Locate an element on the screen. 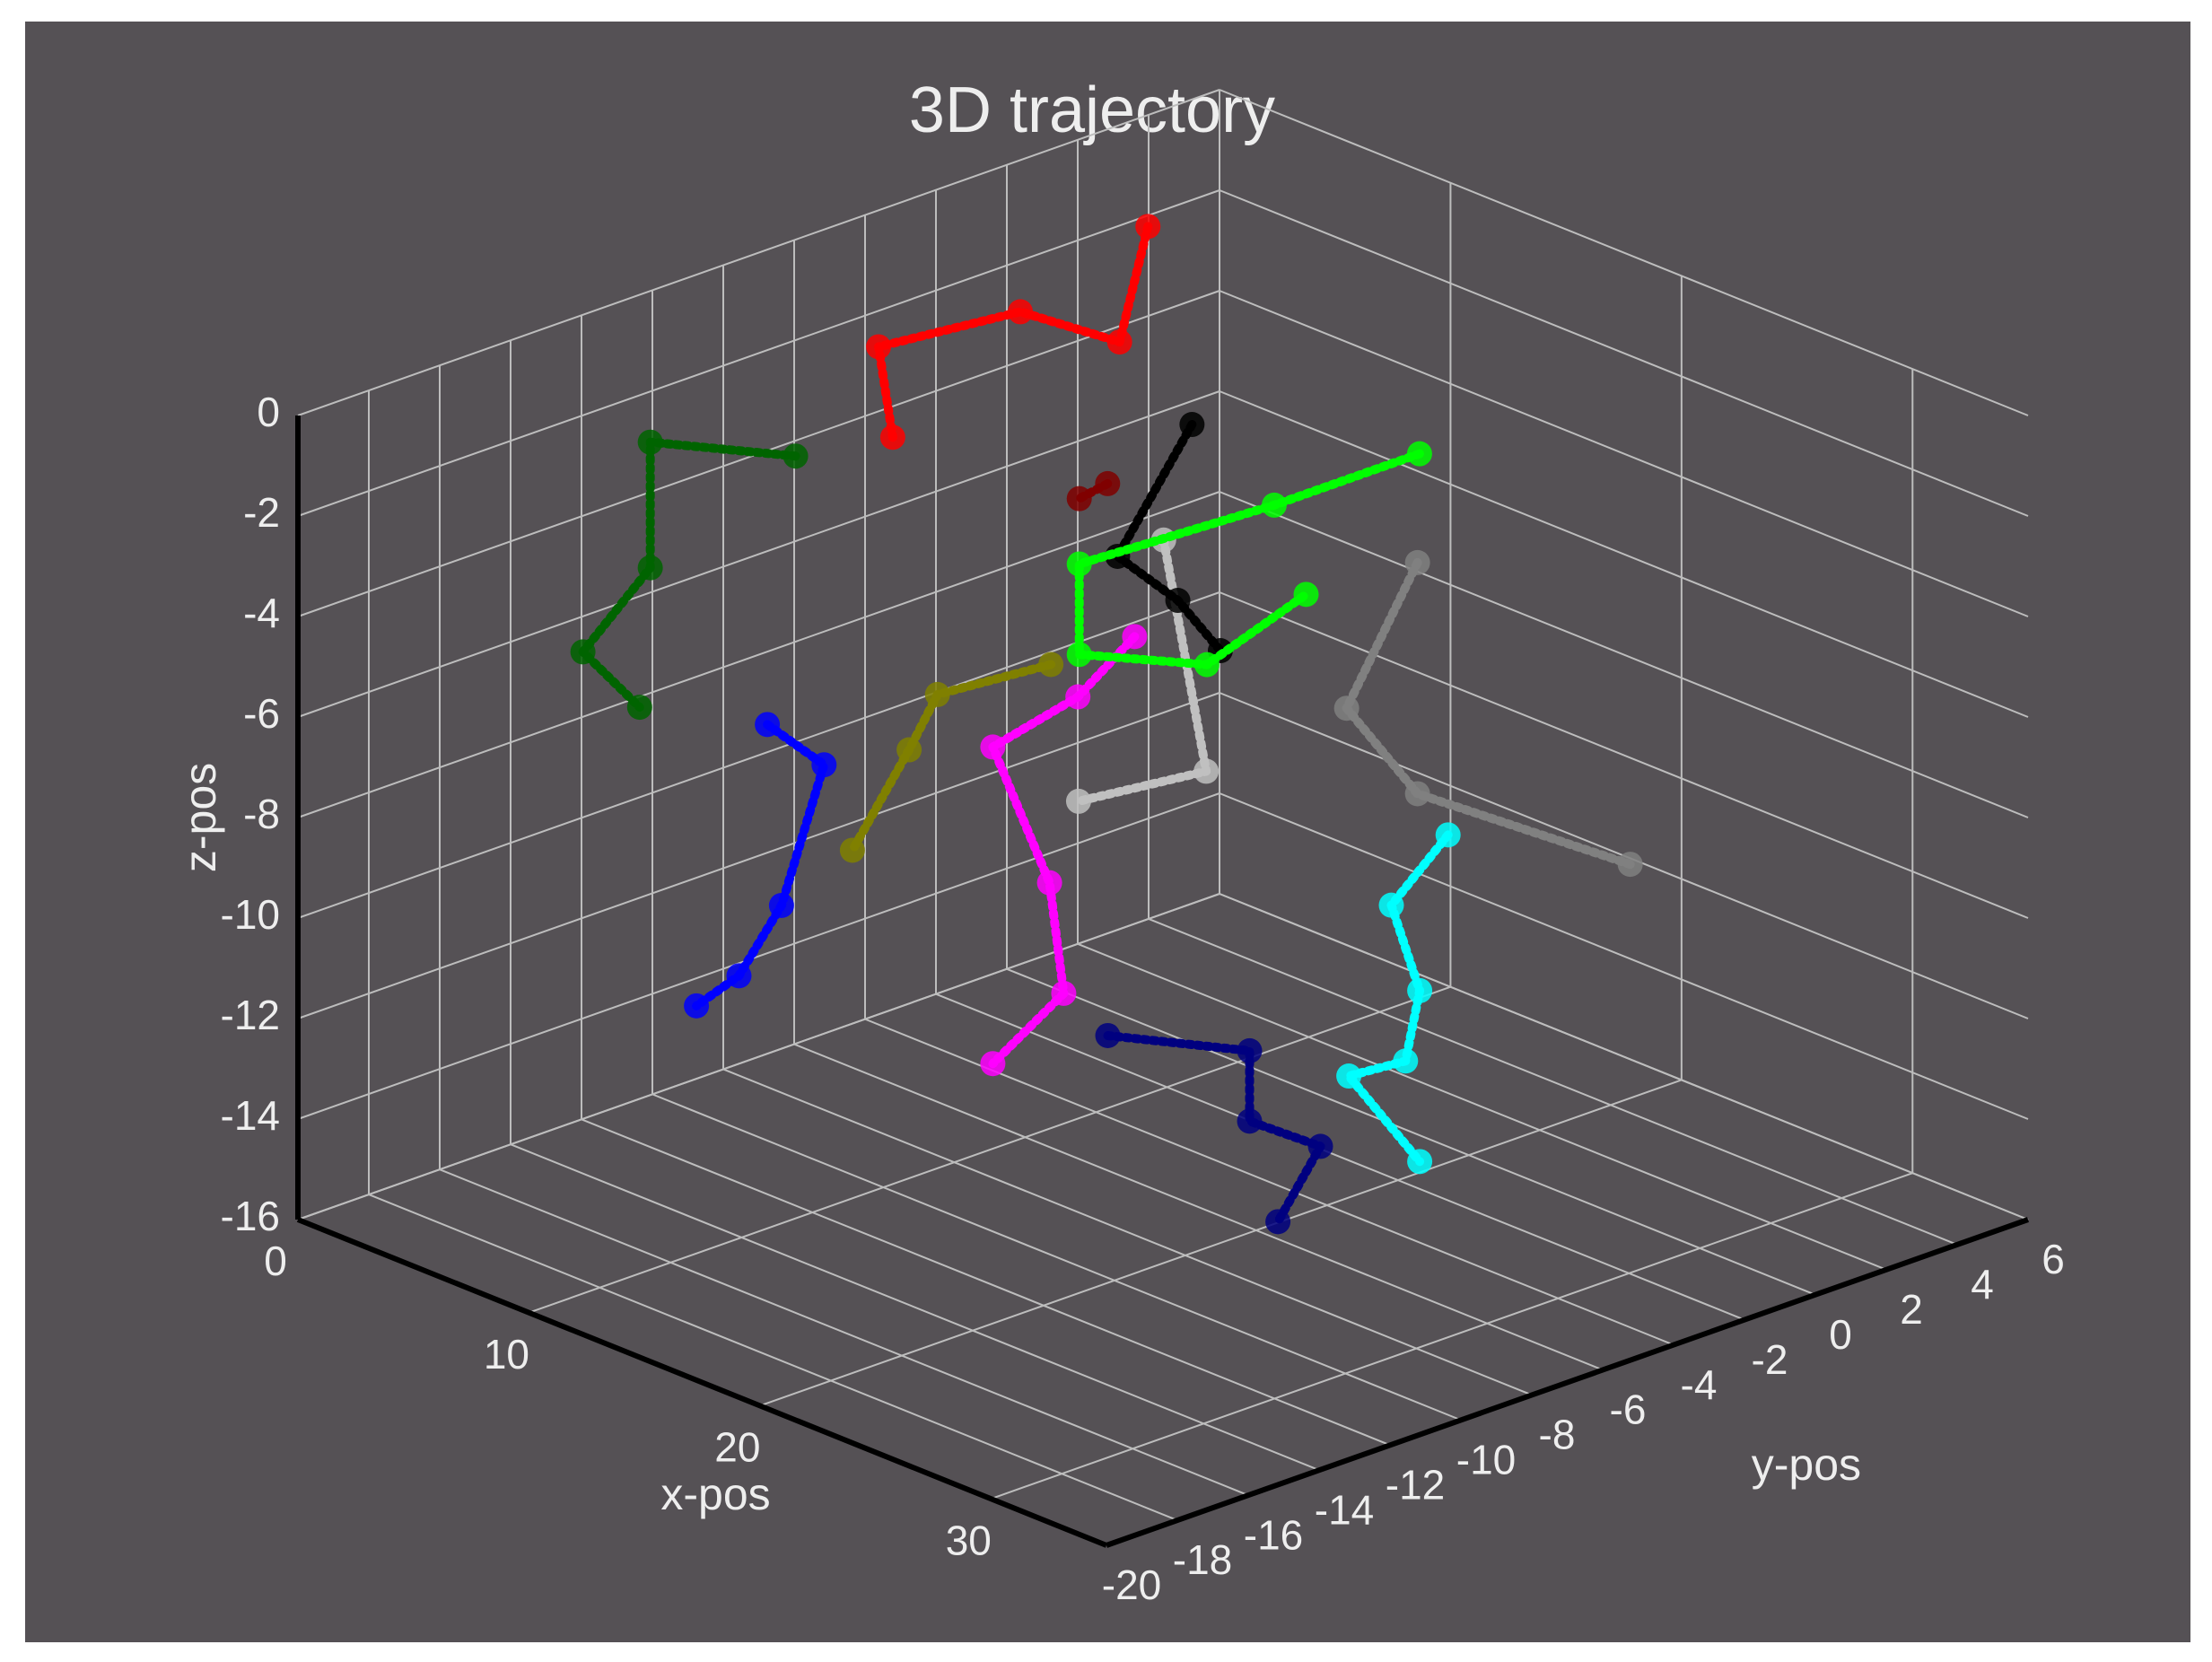  z-axis-label: z-pos is located at coordinates (200, 817).